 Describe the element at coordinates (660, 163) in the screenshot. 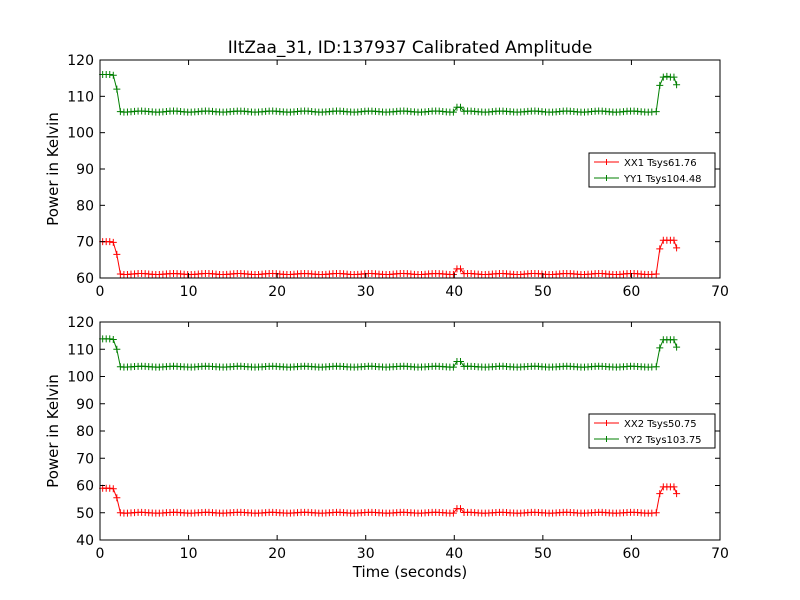

I see `legend-label: XX1 Tsys61.76` at that location.